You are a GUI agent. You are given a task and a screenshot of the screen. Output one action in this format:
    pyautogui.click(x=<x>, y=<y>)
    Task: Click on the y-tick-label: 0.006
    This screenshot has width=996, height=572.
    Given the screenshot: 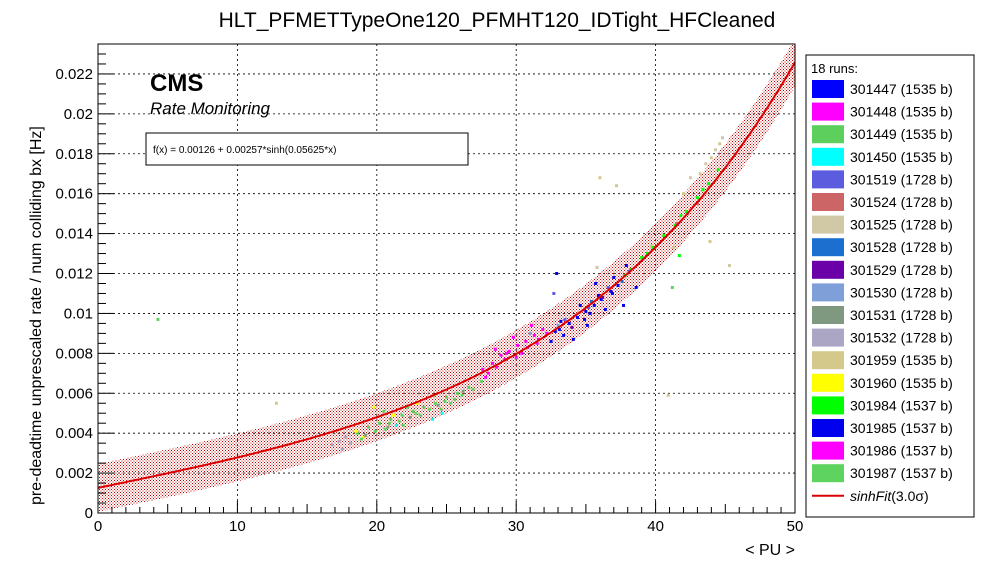 What is the action you would take?
    pyautogui.click(x=74, y=393)
    